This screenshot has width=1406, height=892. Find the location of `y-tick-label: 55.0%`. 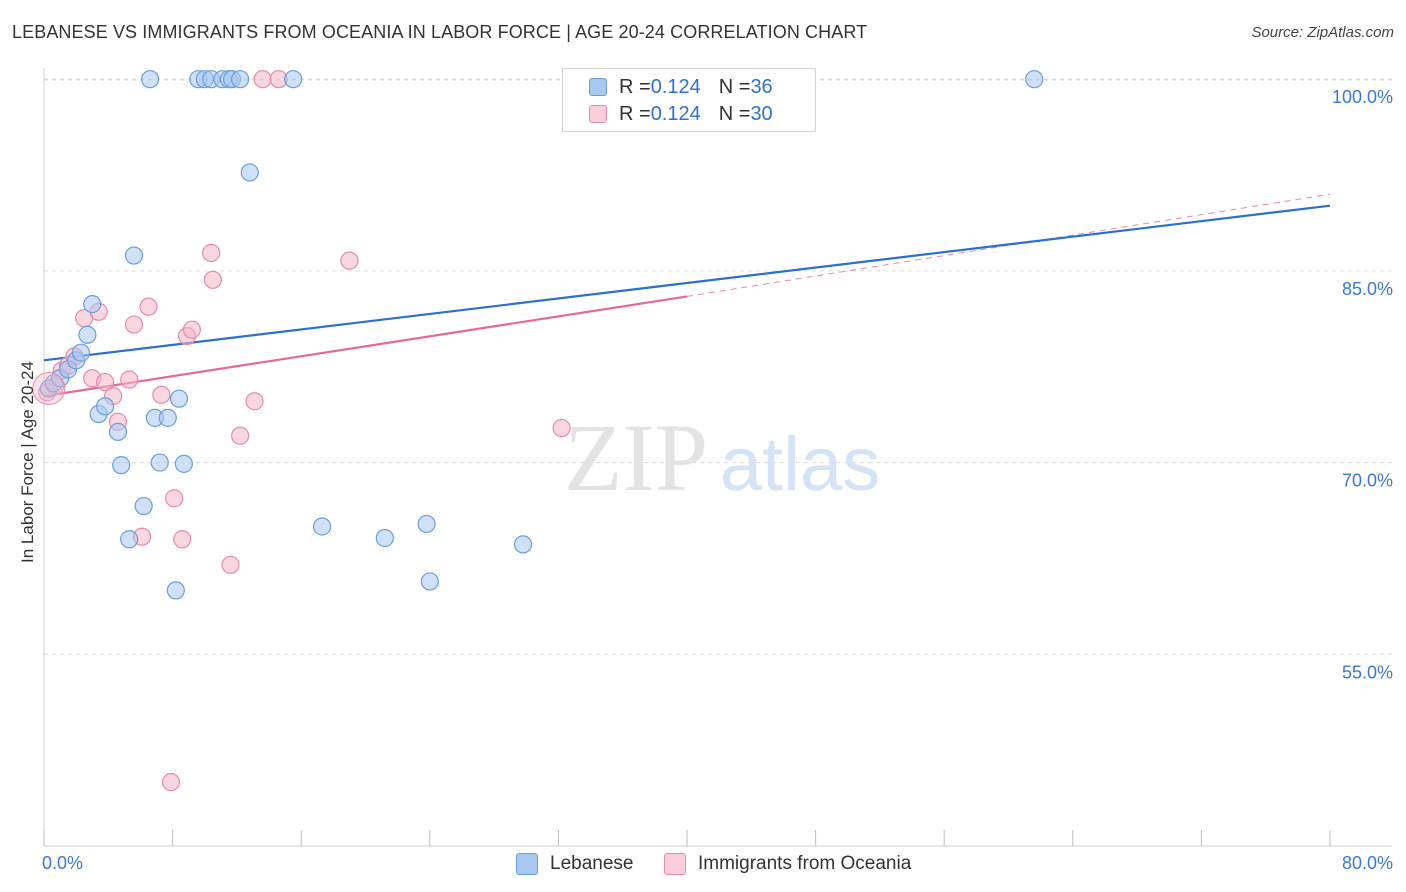

y-tick-label: 55.0% is located at coordinates (1367, 672).